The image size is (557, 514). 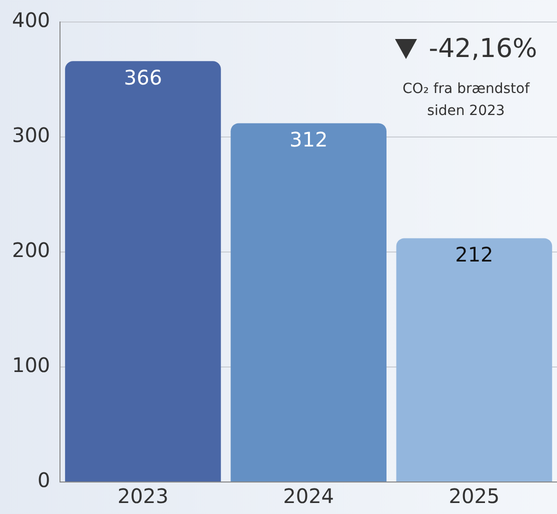 What do you see at coordinates (308, 496) in the screenshot?
I see `x-tick-label: 2024` at bounding box center [308, 496].